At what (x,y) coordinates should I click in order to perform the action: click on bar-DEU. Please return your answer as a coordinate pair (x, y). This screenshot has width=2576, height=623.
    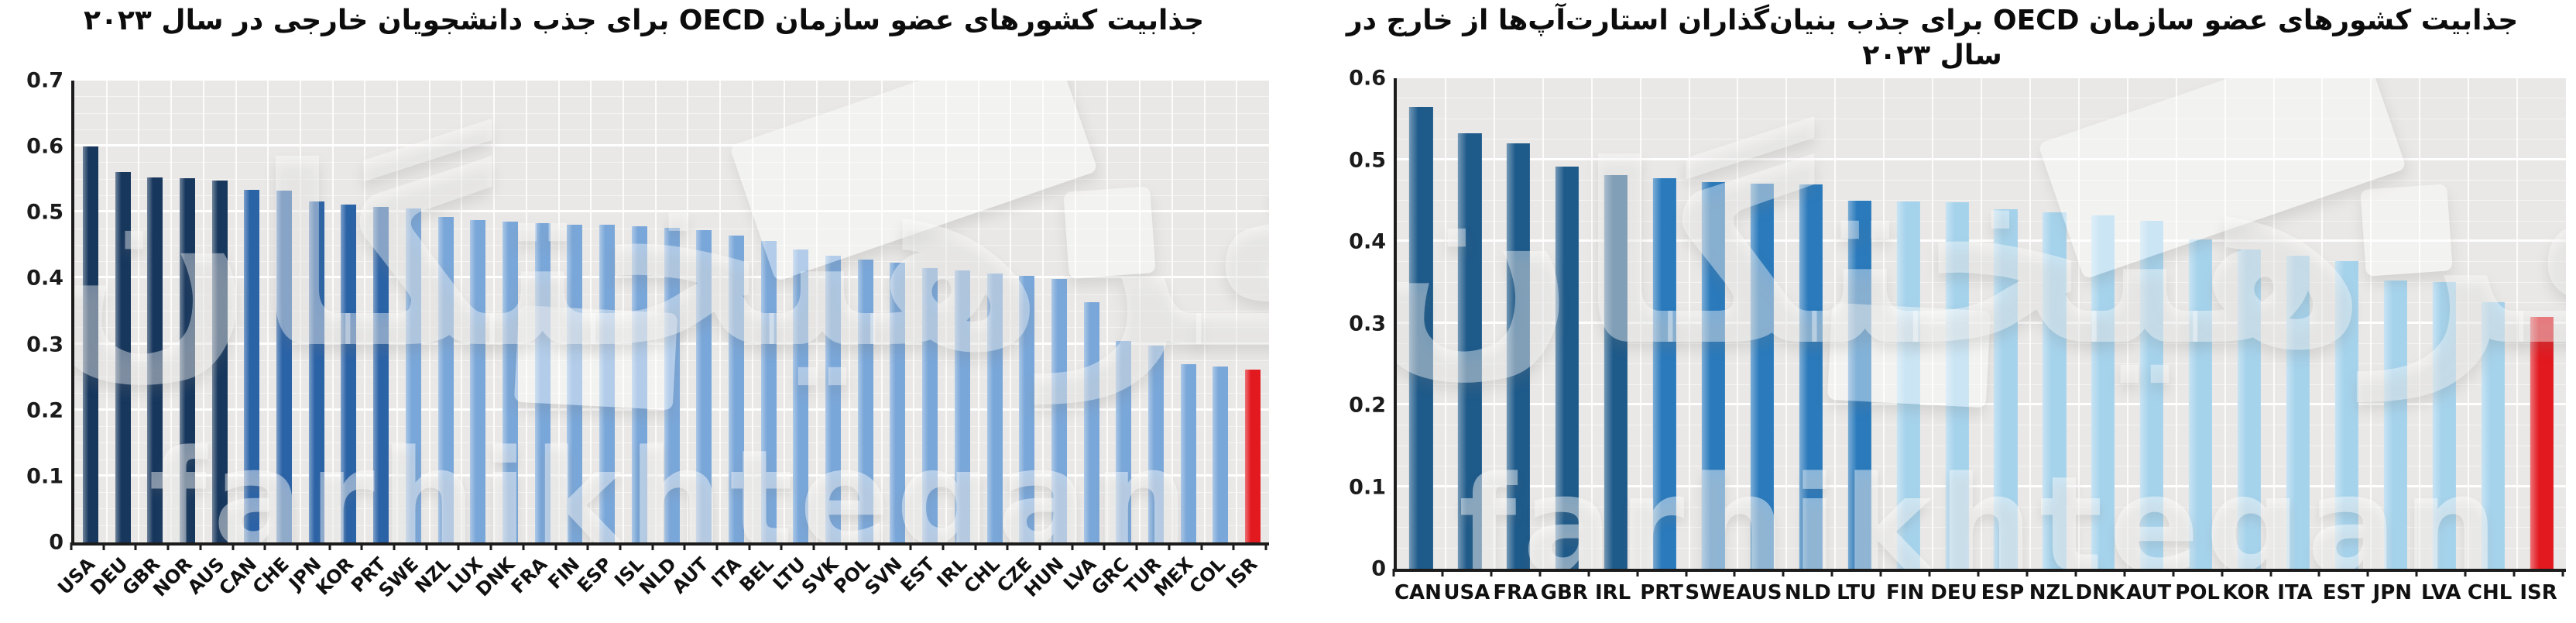
    Looking at the image, I should click on (1957, 385).